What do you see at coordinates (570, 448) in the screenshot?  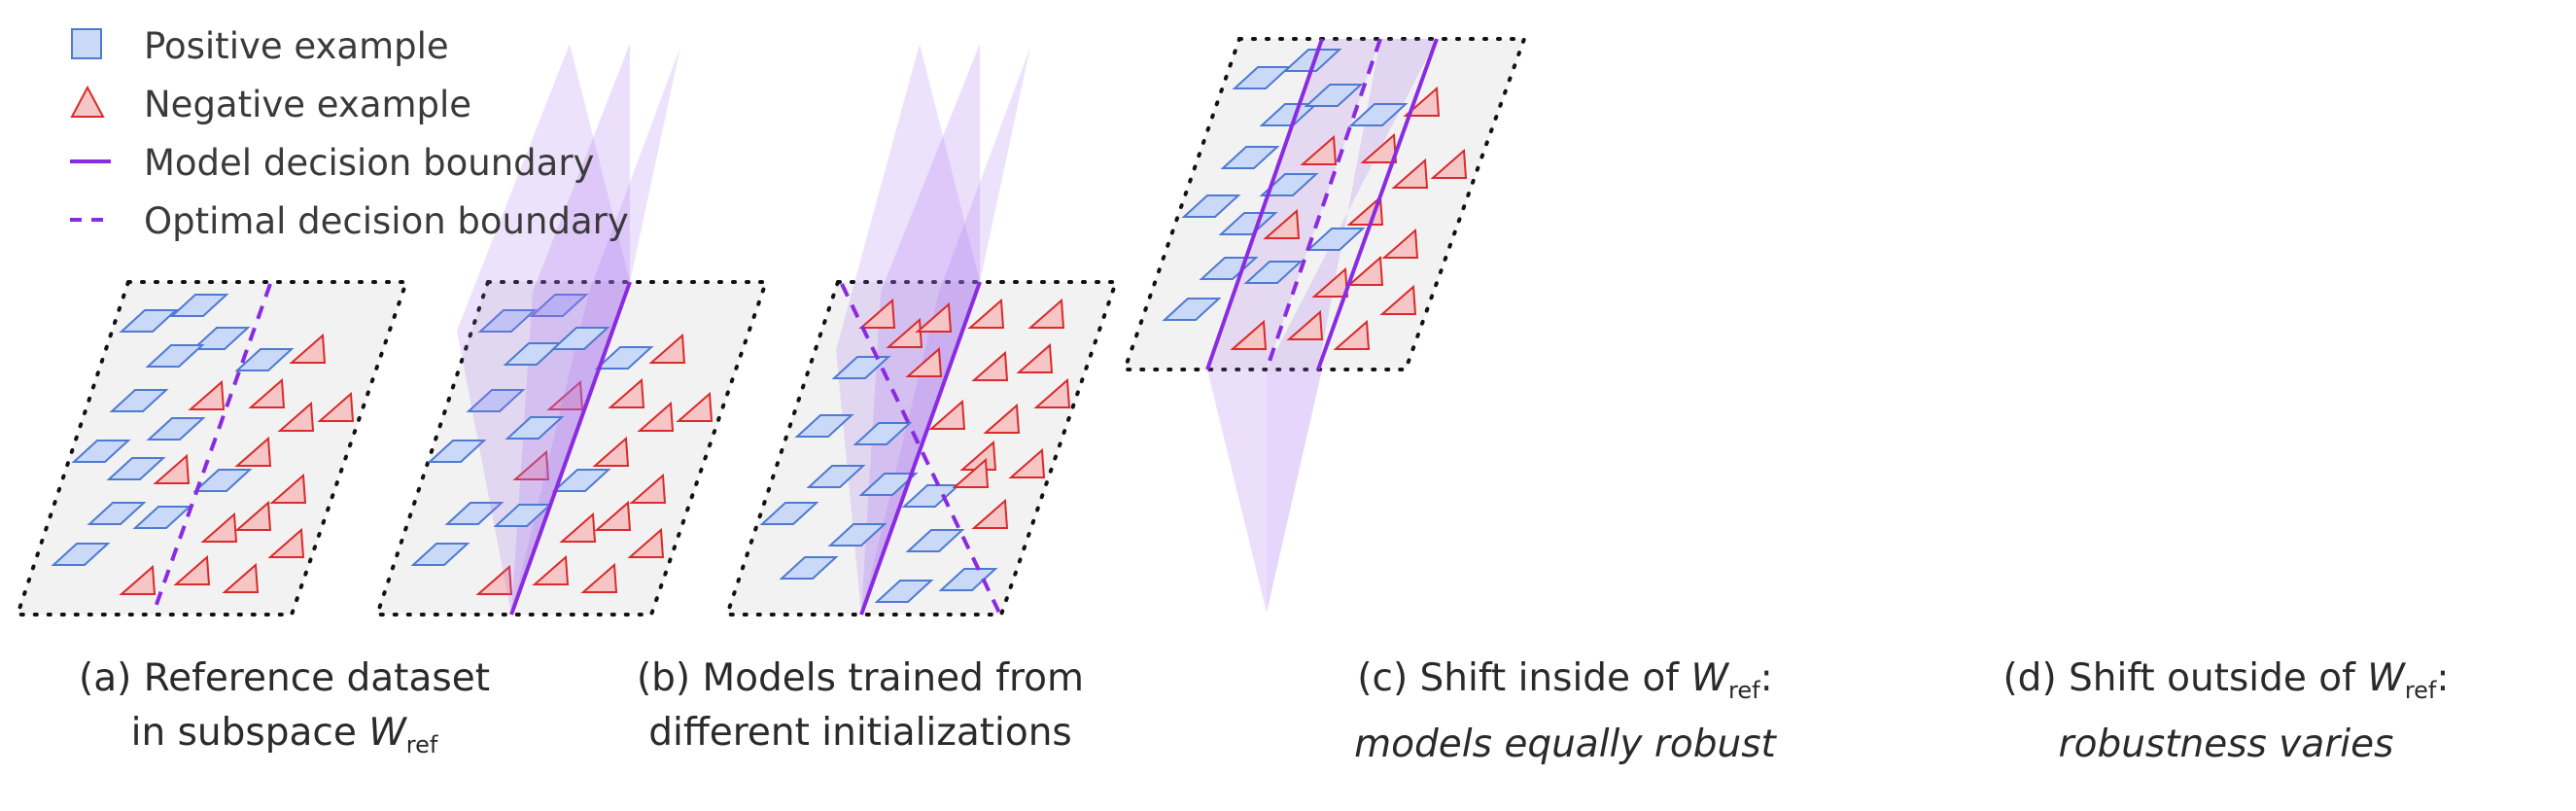 I see `model-boundary-b` at bounding box center [570, 448].